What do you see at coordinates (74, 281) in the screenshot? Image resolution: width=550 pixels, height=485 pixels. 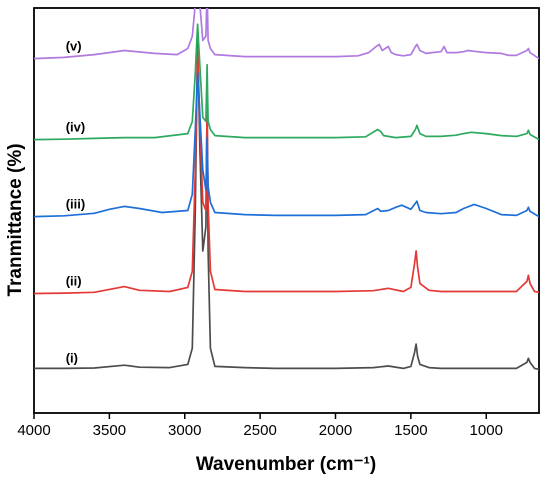 I see `series-label-2: (ii)` at bounding box center [74, 281].